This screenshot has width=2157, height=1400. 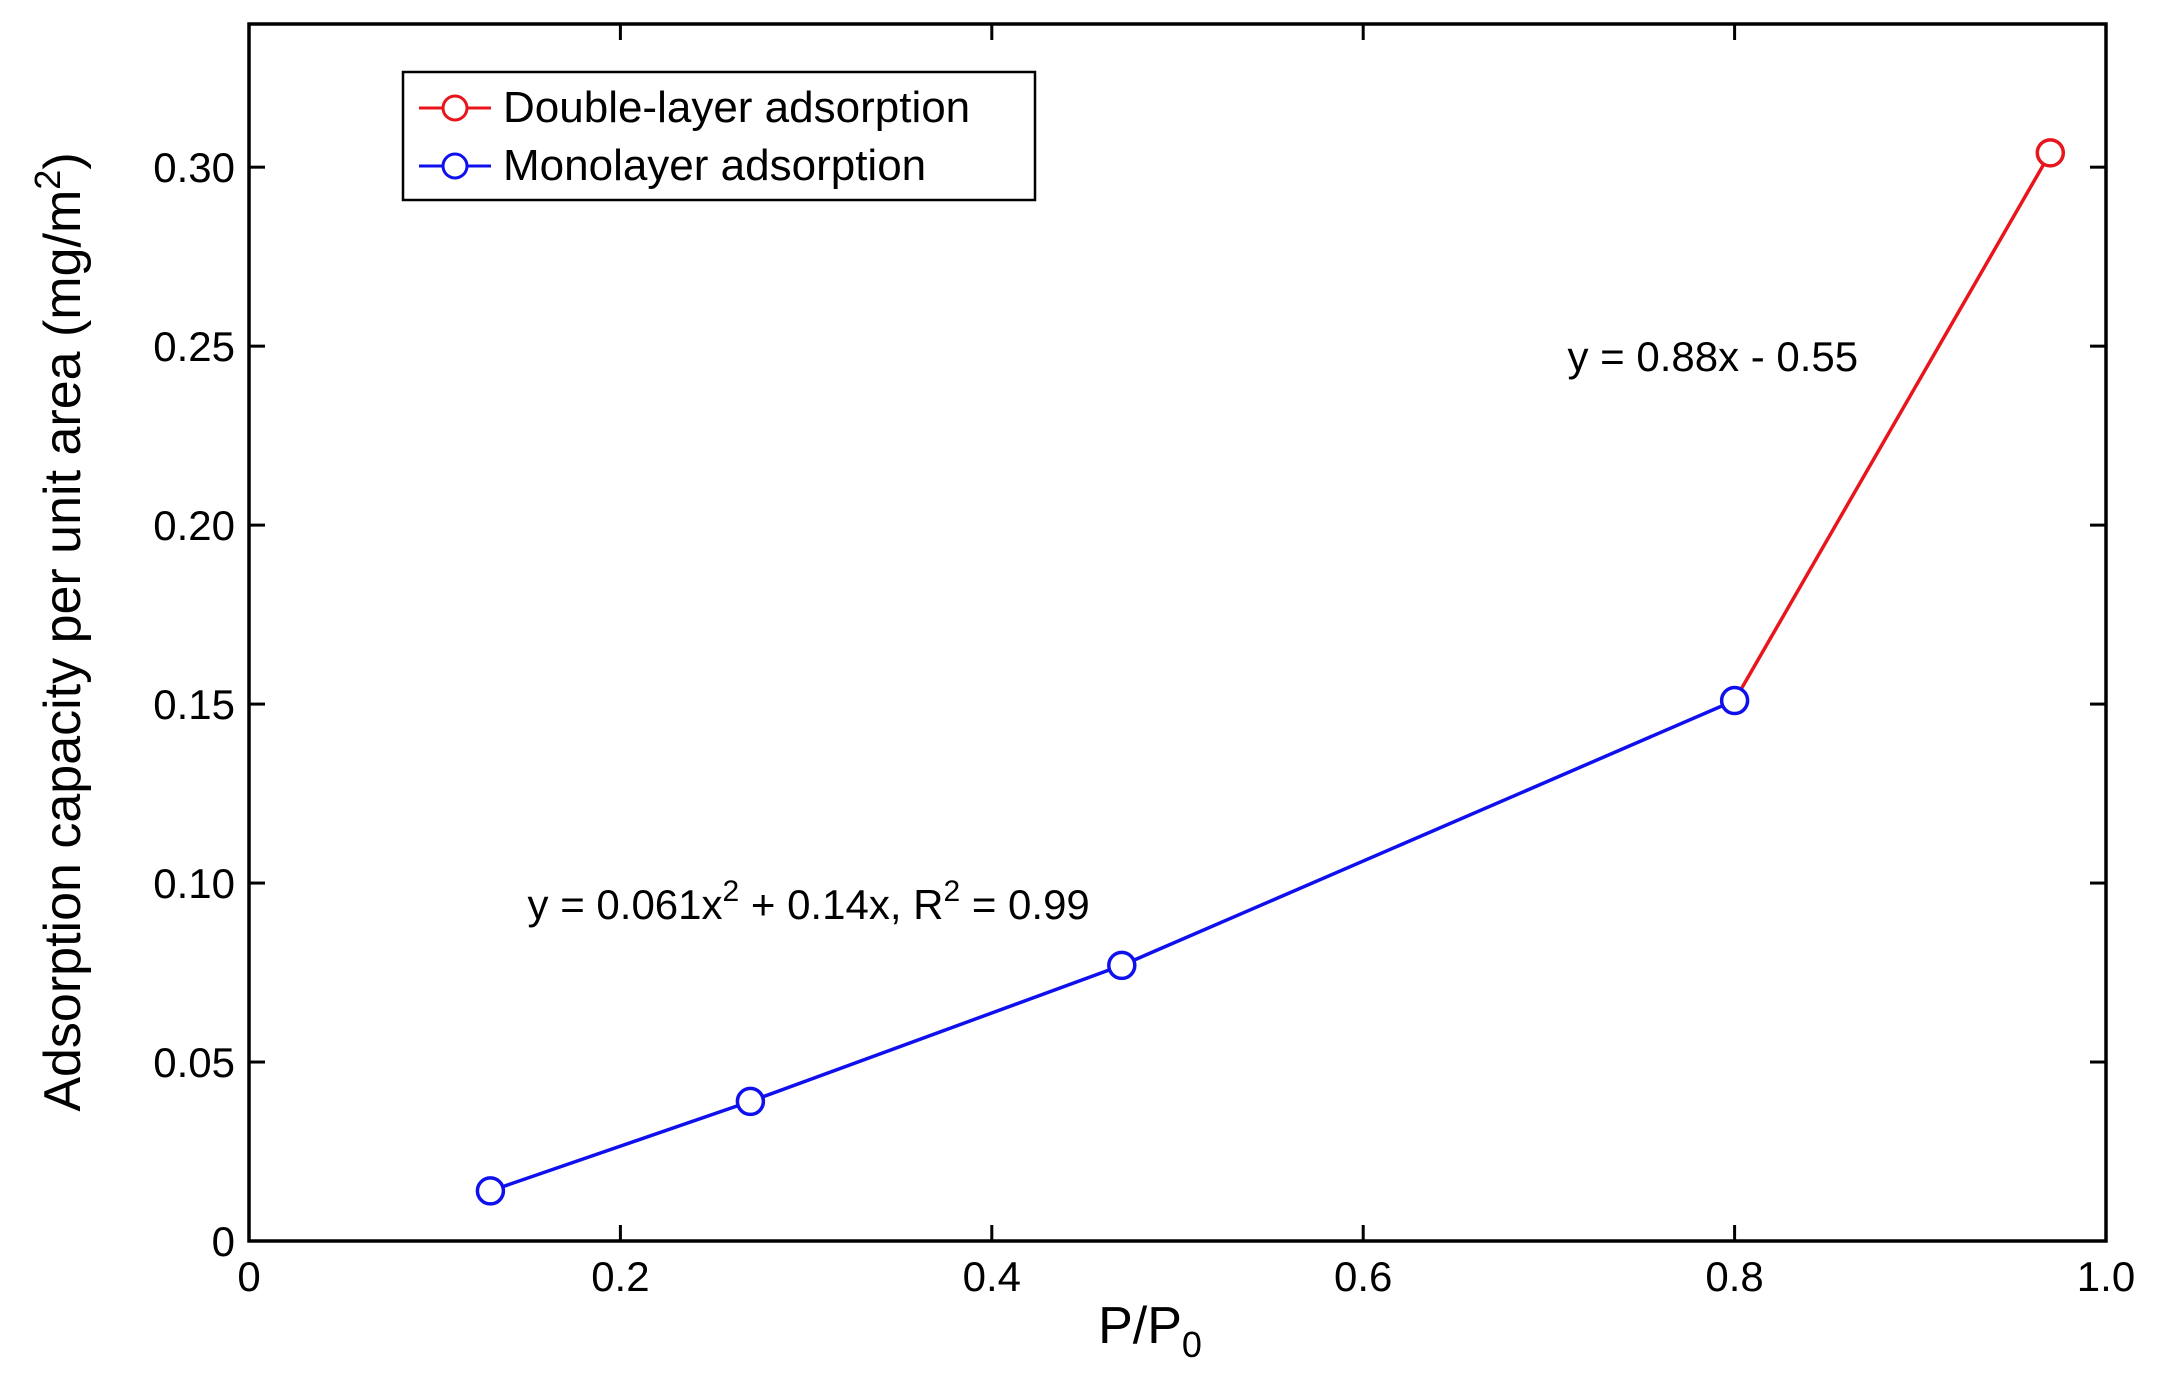 I want to click on x-tick-label-0-4: 0.4, so click(x=992, y=1276).